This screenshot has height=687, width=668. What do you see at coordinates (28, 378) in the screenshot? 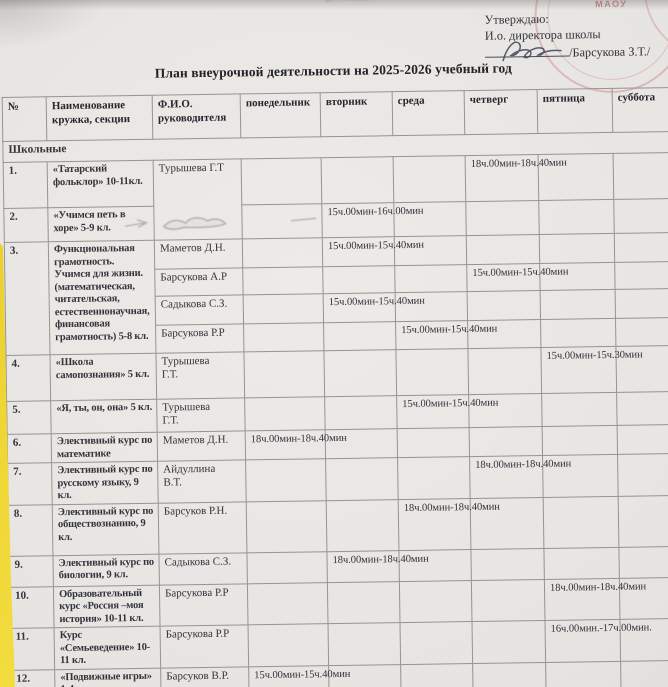
I see `row-number-cell: 4.` at bounding box center [28, 378].